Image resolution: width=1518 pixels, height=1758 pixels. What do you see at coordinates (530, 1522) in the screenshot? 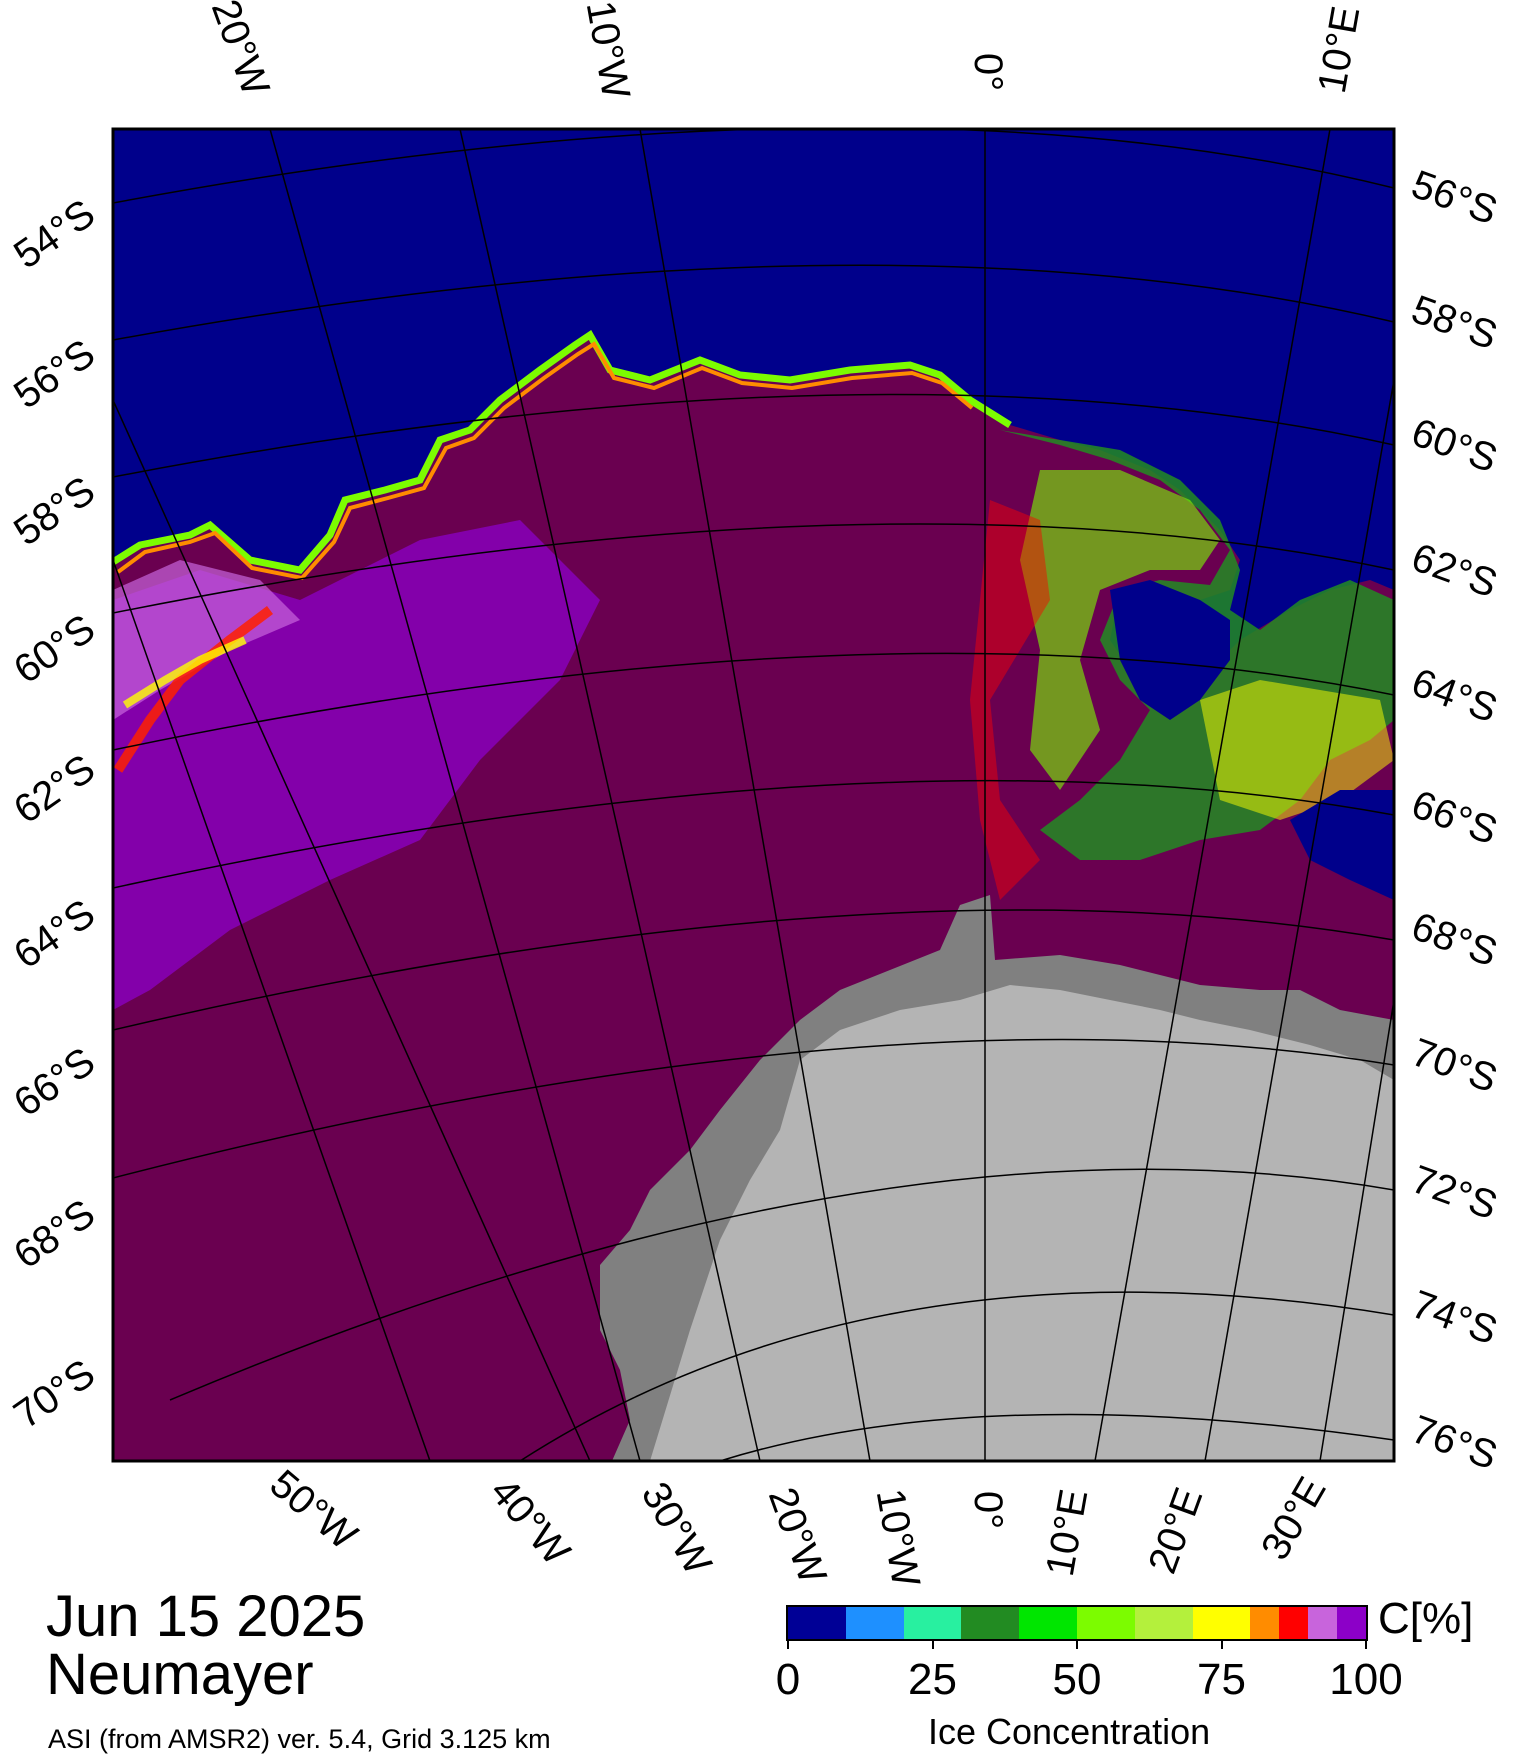
I see `lon-label-bottom: 40°W` at bounding box center [530, 1522].